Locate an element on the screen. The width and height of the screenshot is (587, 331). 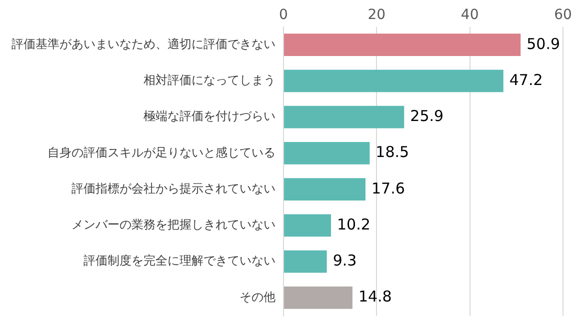
x-tick-label: 60 is located at coordinates (563, 15).